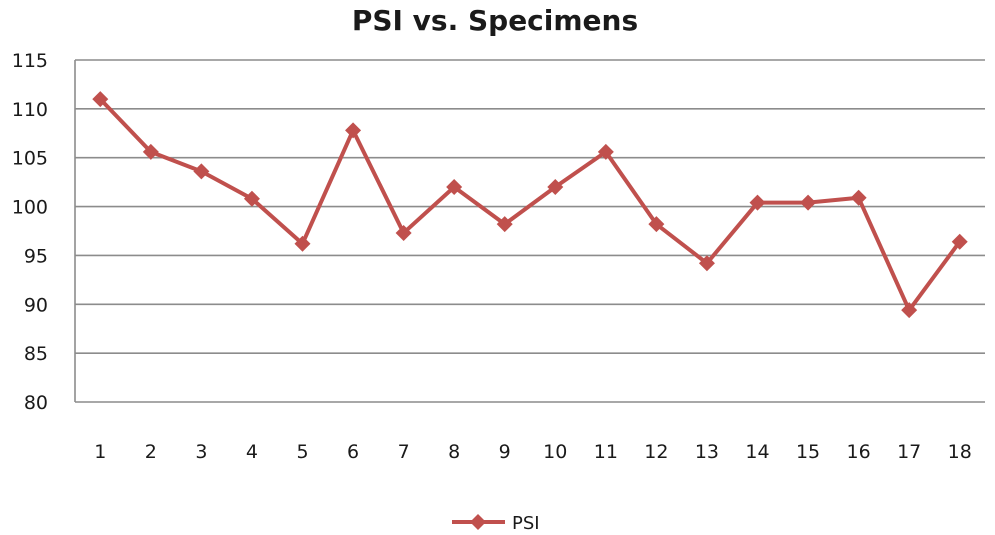  I want to click on y-tick-label: 110, so click(30, 110).